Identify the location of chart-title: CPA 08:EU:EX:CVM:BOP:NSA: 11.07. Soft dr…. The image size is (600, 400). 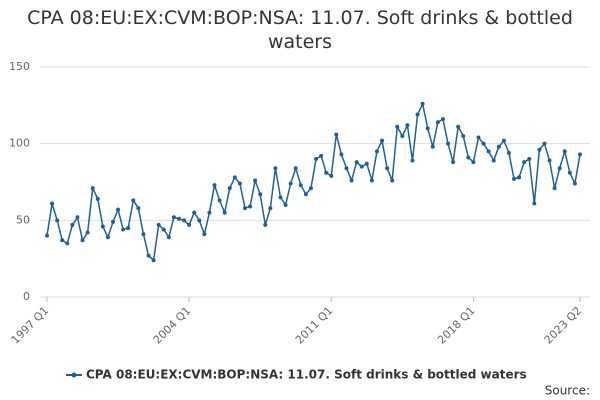
(300, 30).